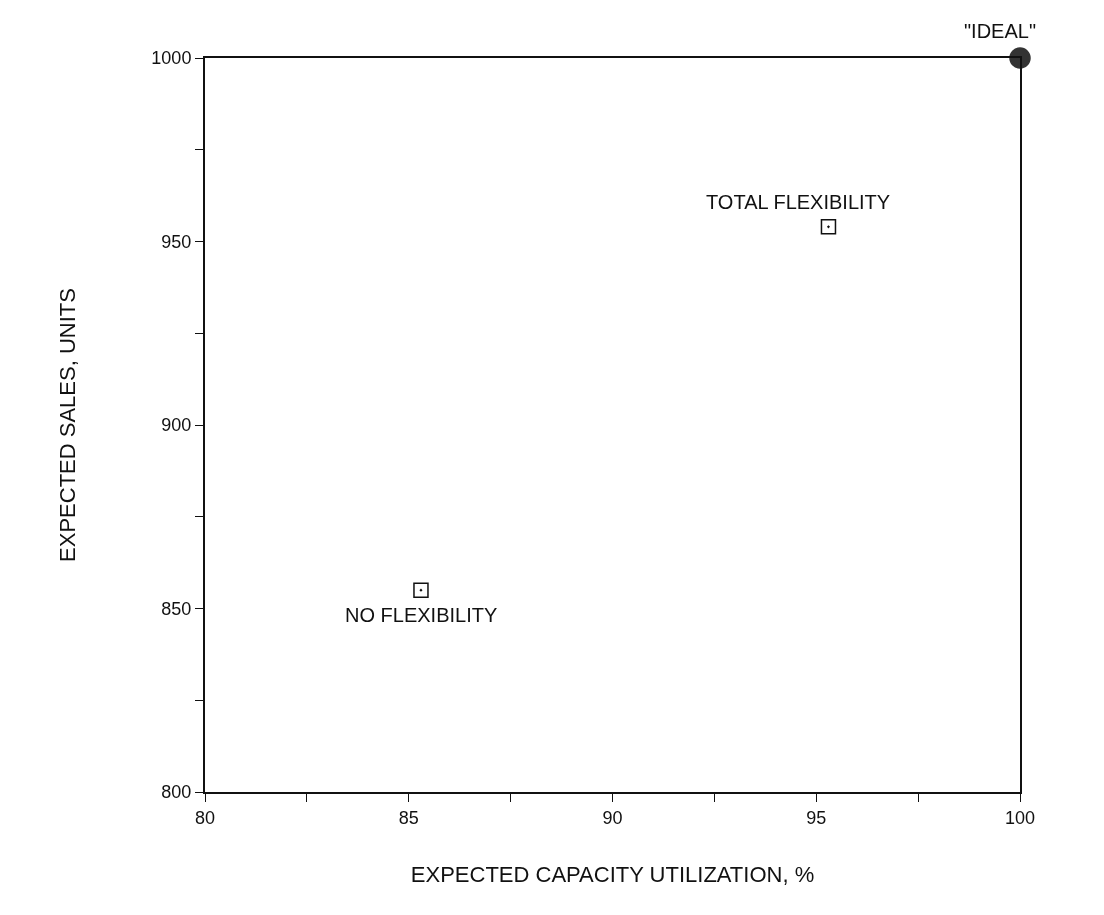 This screenshot has width=1104, height=915. What do you see at coordinates (176, 792) in the screenshot?
I see `y-tick-label: 800` at bounding box center [176, 792].